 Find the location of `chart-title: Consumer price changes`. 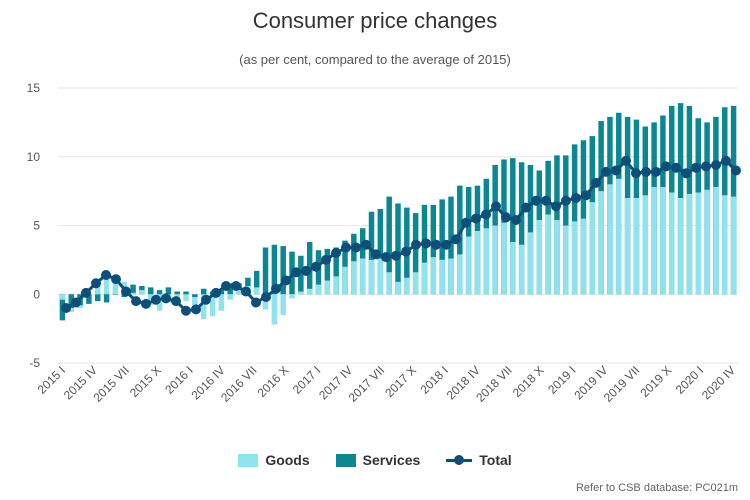

chart-title: Consumer price changes is located at coordinates (375, 20).